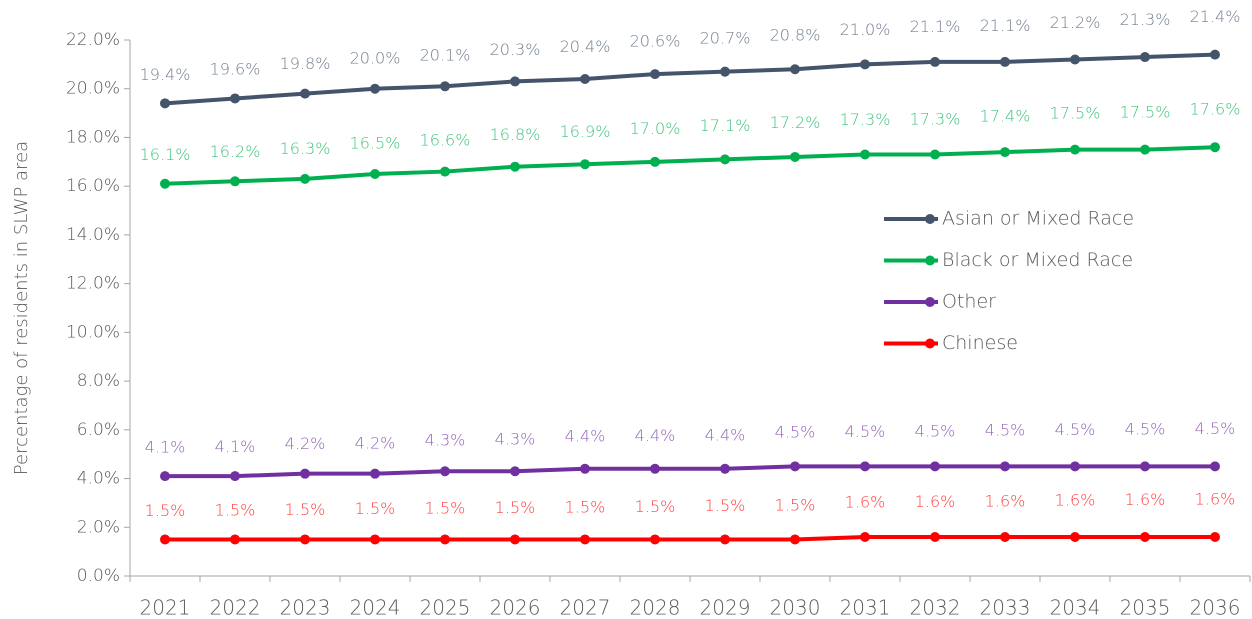  What do you see at coordinates (725, 125) in the screenshot?
I see `data-label: 17.1%` at bounding box center [725, 125].